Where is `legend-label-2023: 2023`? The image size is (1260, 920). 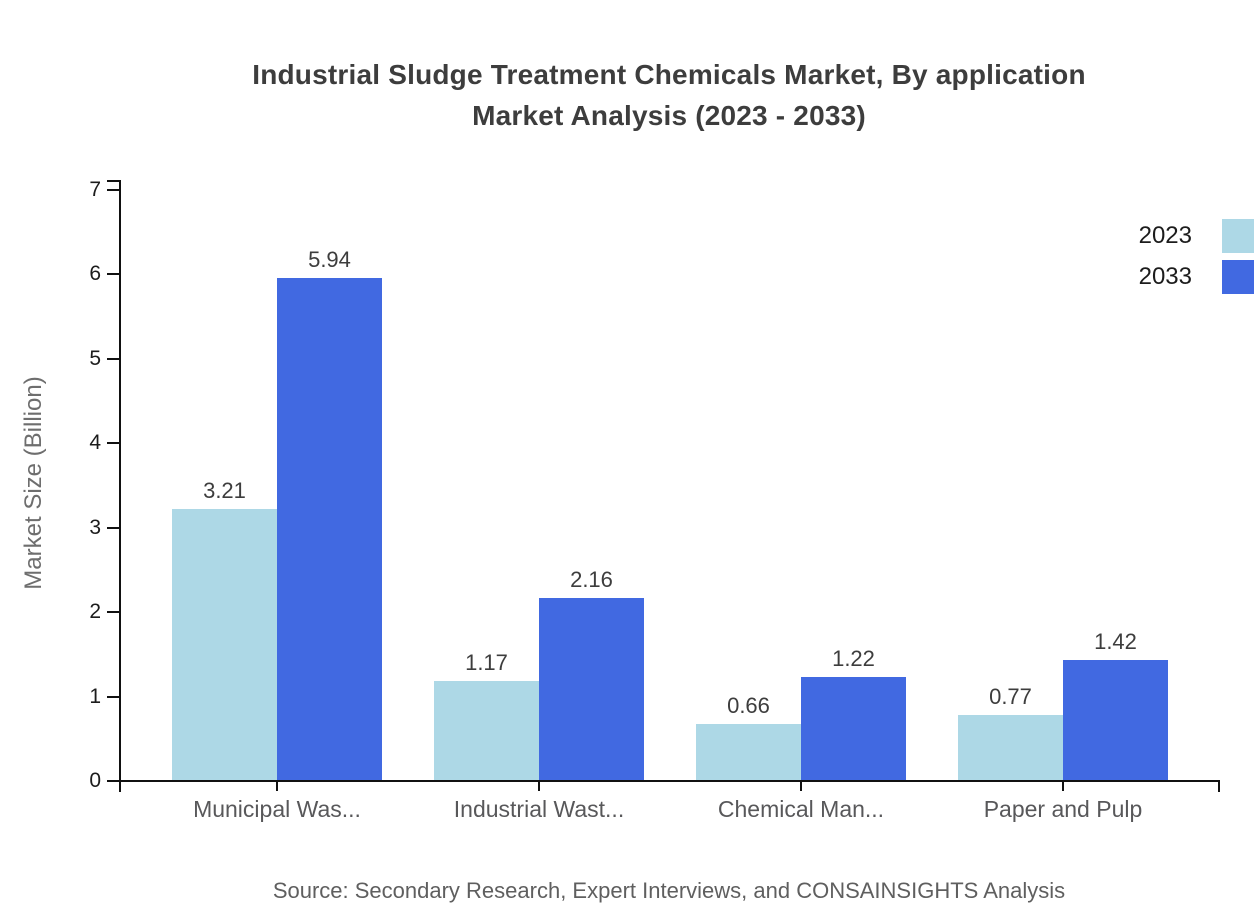
legend-label-2023: 2023 is located at coordinates (1165, 235).